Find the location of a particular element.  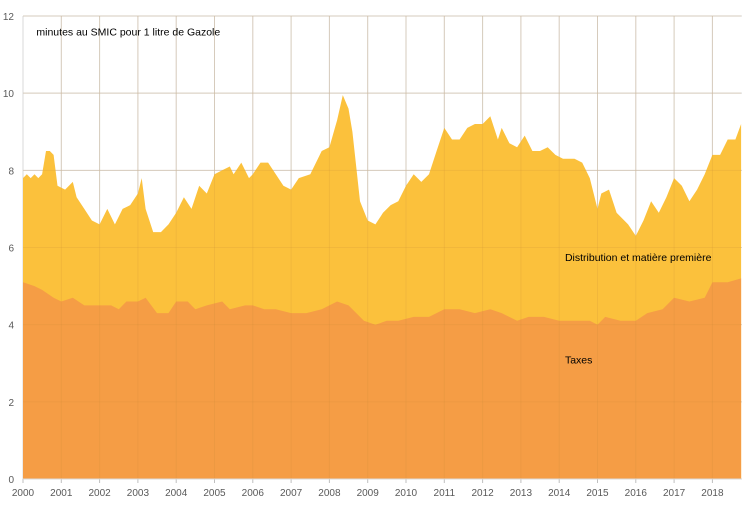

x-tick-label: 2006 is located at coordinates (253, 493).